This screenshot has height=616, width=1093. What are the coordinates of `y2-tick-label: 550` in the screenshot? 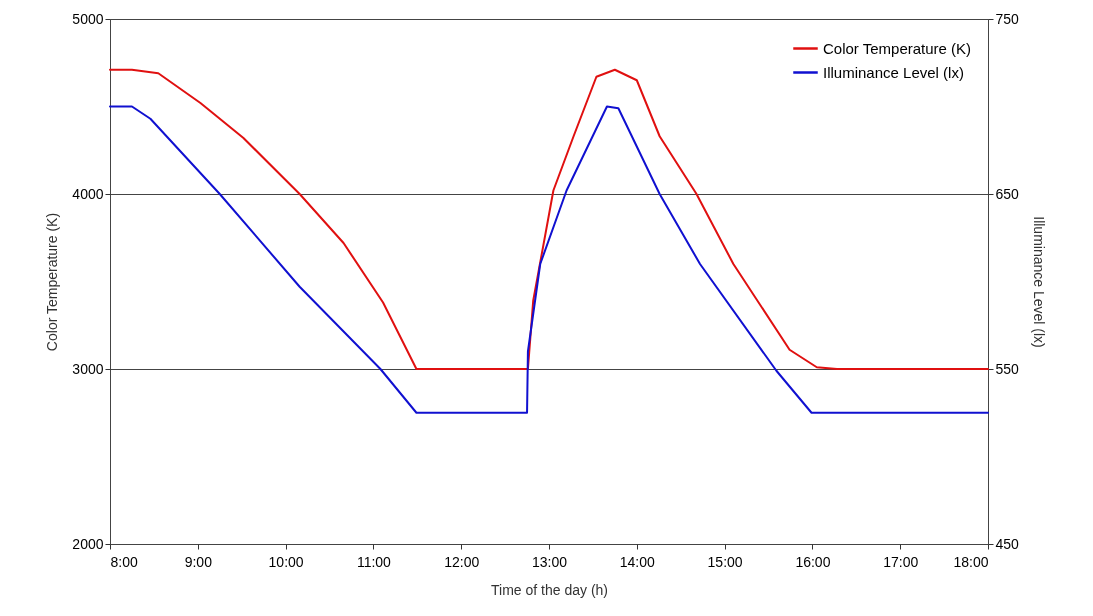 It's located at (1007, 368).